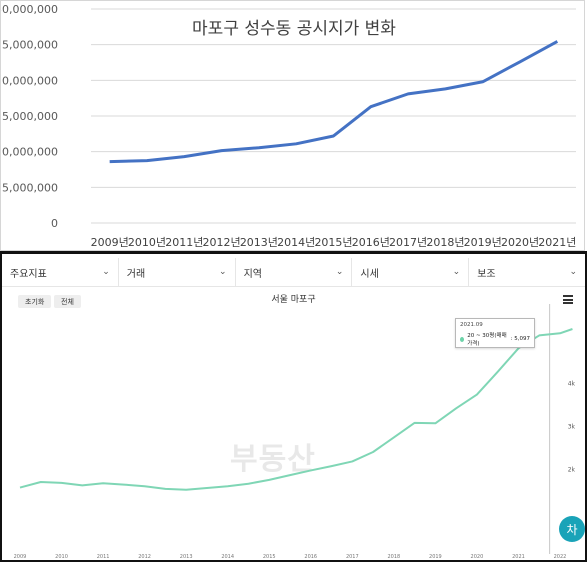  I want to click on tooltip-row: 20 ~ 30평(매매가격) : 5,097, so click(495, 339).